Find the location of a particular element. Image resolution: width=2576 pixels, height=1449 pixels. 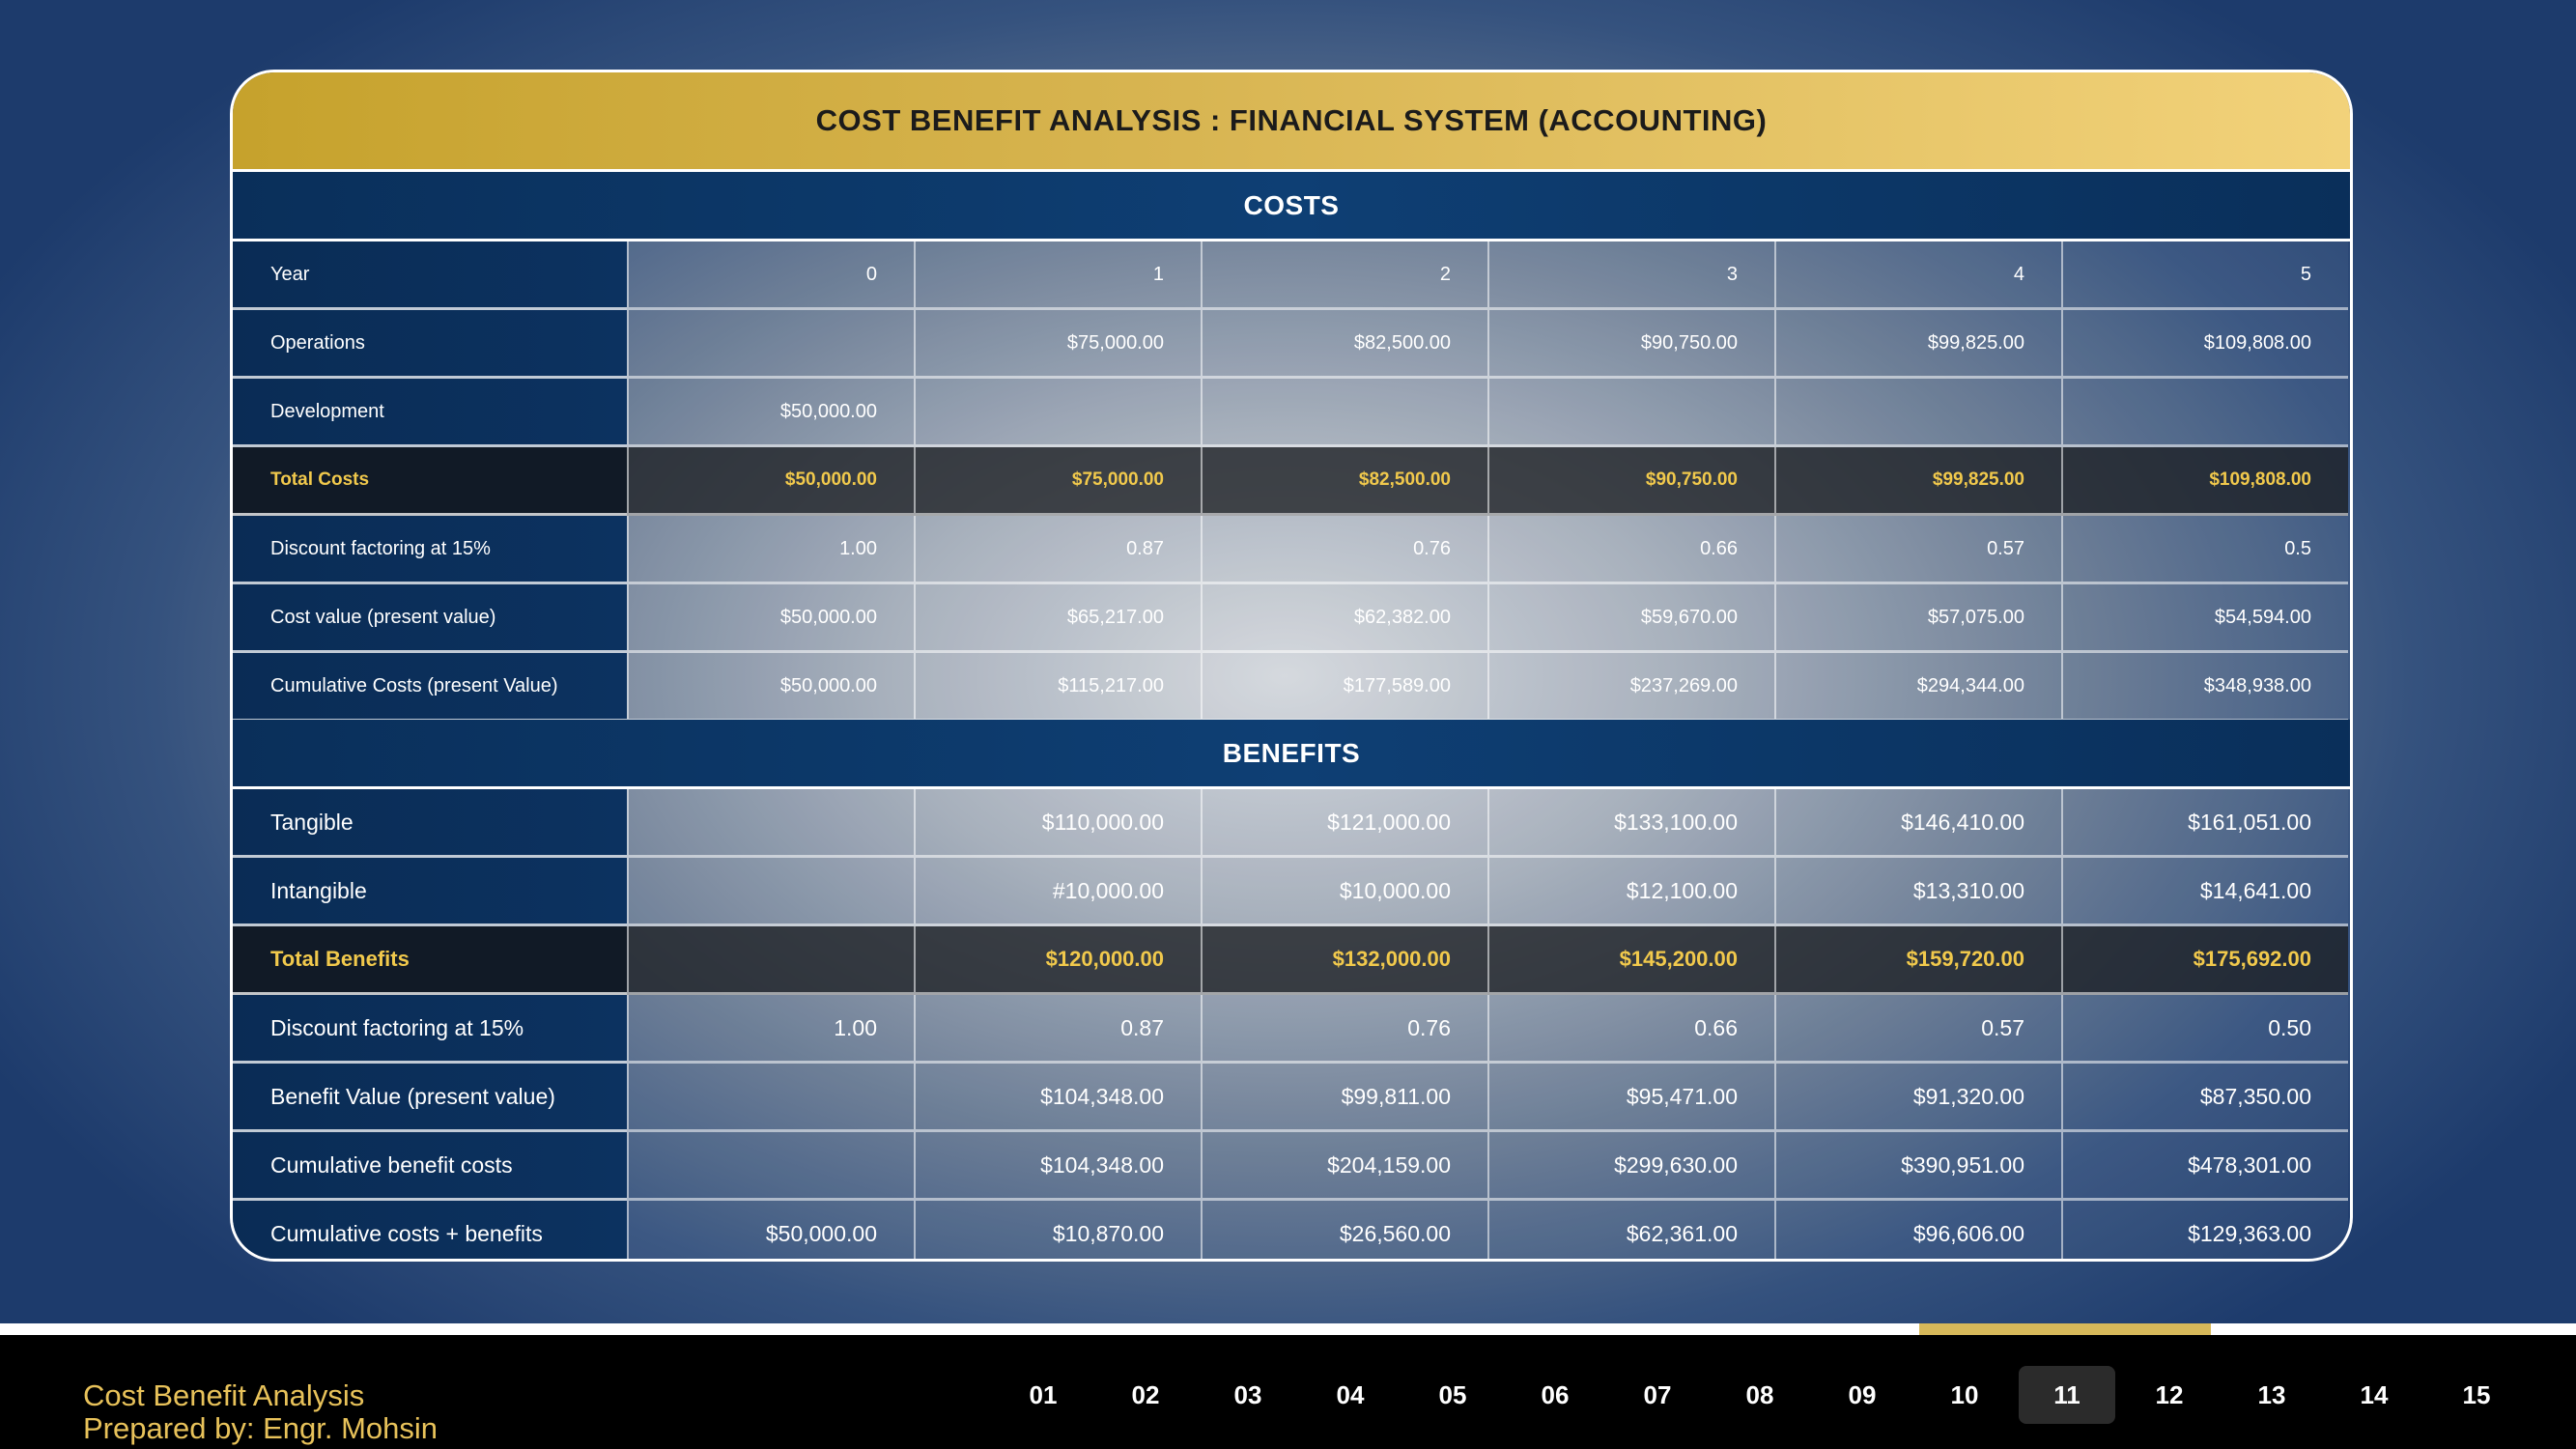

table-cell-year-1: $65,217.00 is located at coordinates (1057, 618).